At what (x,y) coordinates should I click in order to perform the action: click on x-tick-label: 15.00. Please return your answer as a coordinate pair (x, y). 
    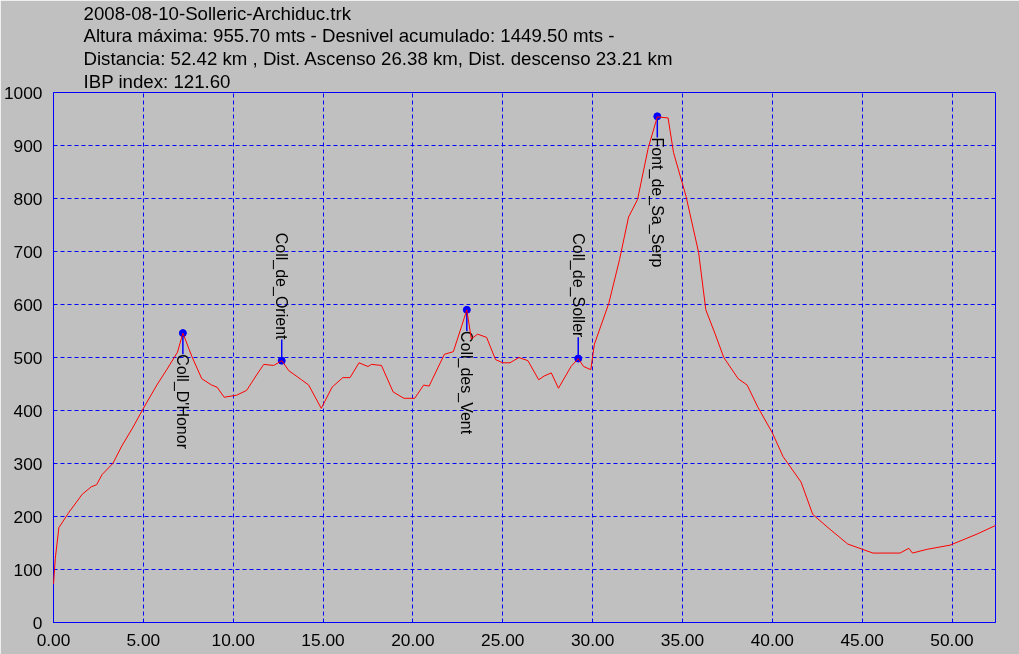
    Looking at the image, I should click on (323, 639).